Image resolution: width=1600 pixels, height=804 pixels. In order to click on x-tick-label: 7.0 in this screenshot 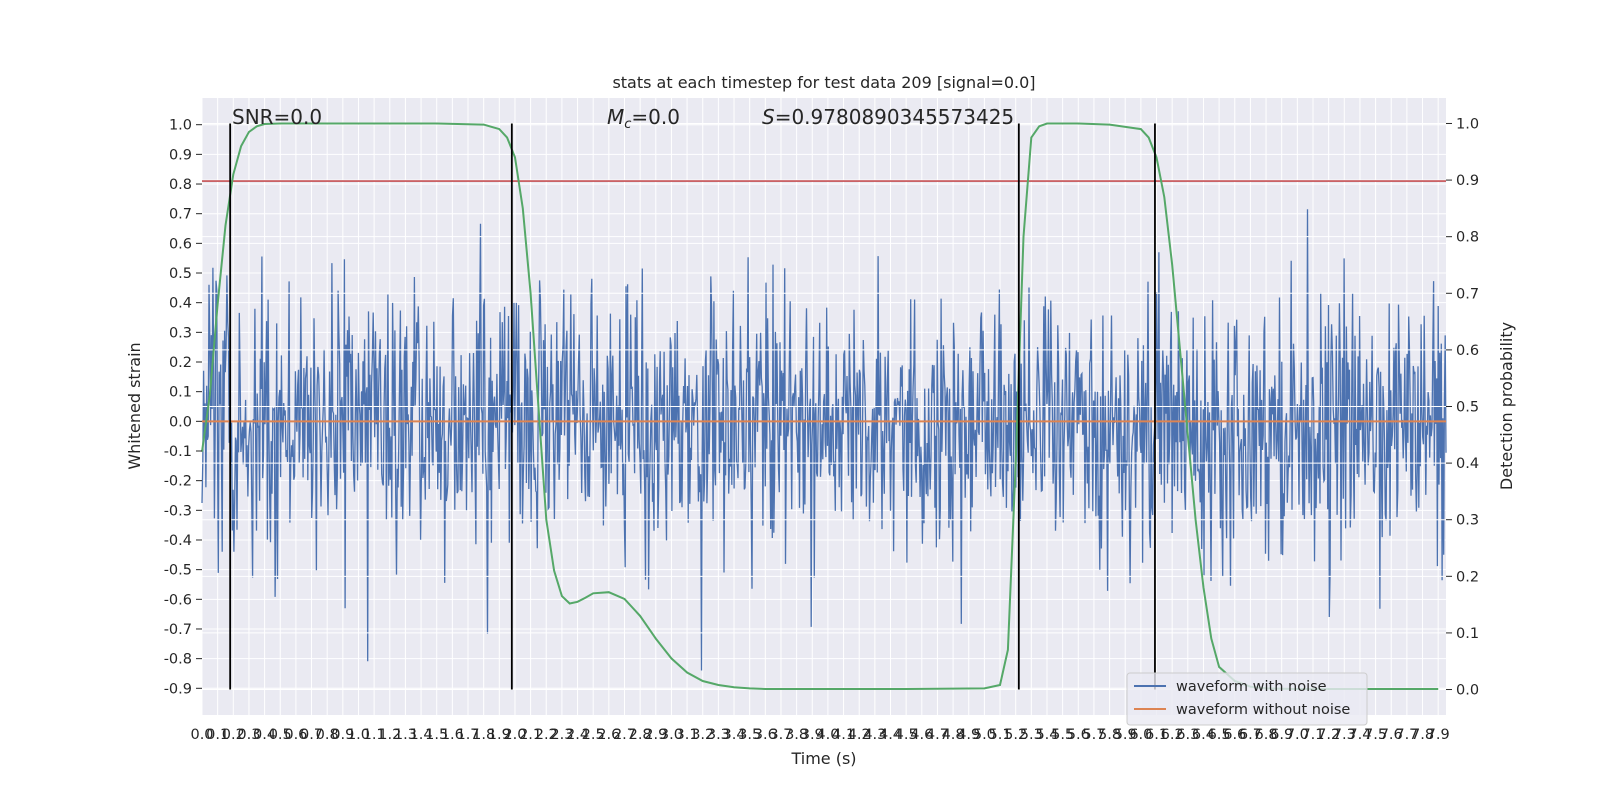, I will do `click(1297, 735)`.